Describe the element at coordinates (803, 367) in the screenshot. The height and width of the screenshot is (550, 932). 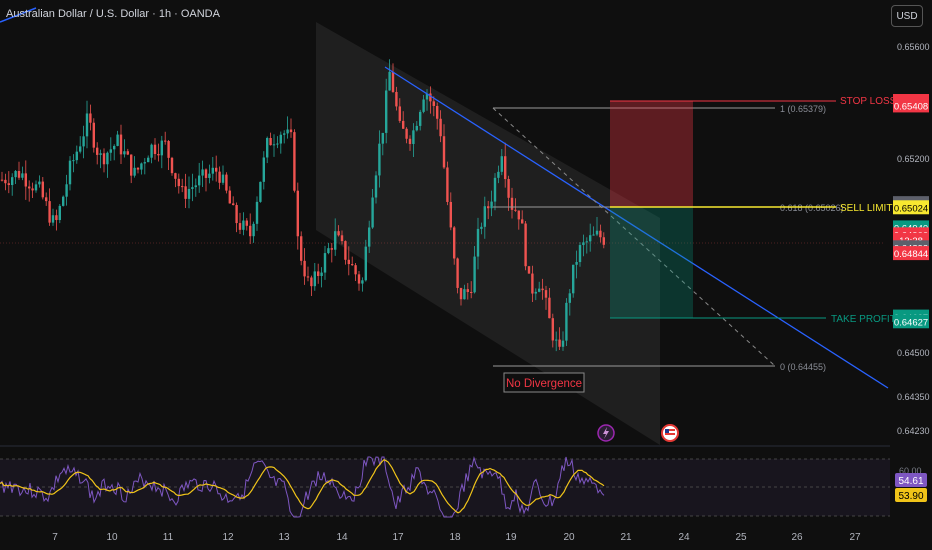
I see `fib-label-0: 0 (0.64455)` at that location.